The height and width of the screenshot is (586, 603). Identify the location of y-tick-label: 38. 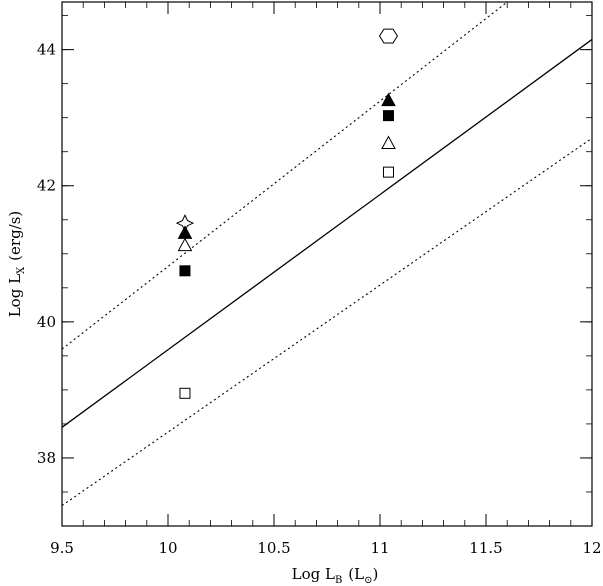
(46, 458).